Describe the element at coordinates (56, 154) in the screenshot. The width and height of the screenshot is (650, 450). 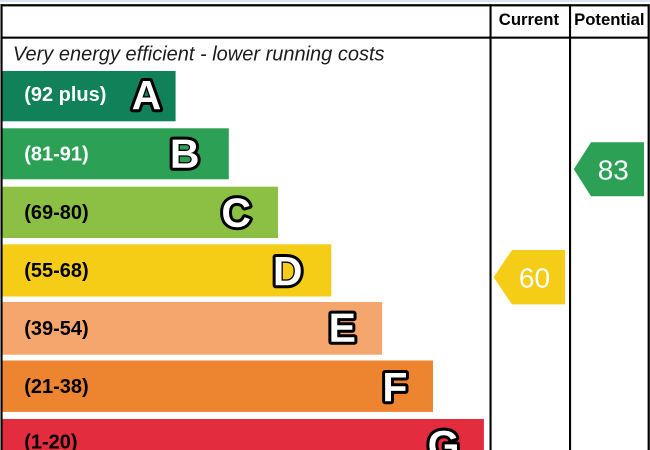
I see `svg-text: (81-91)` at that location.